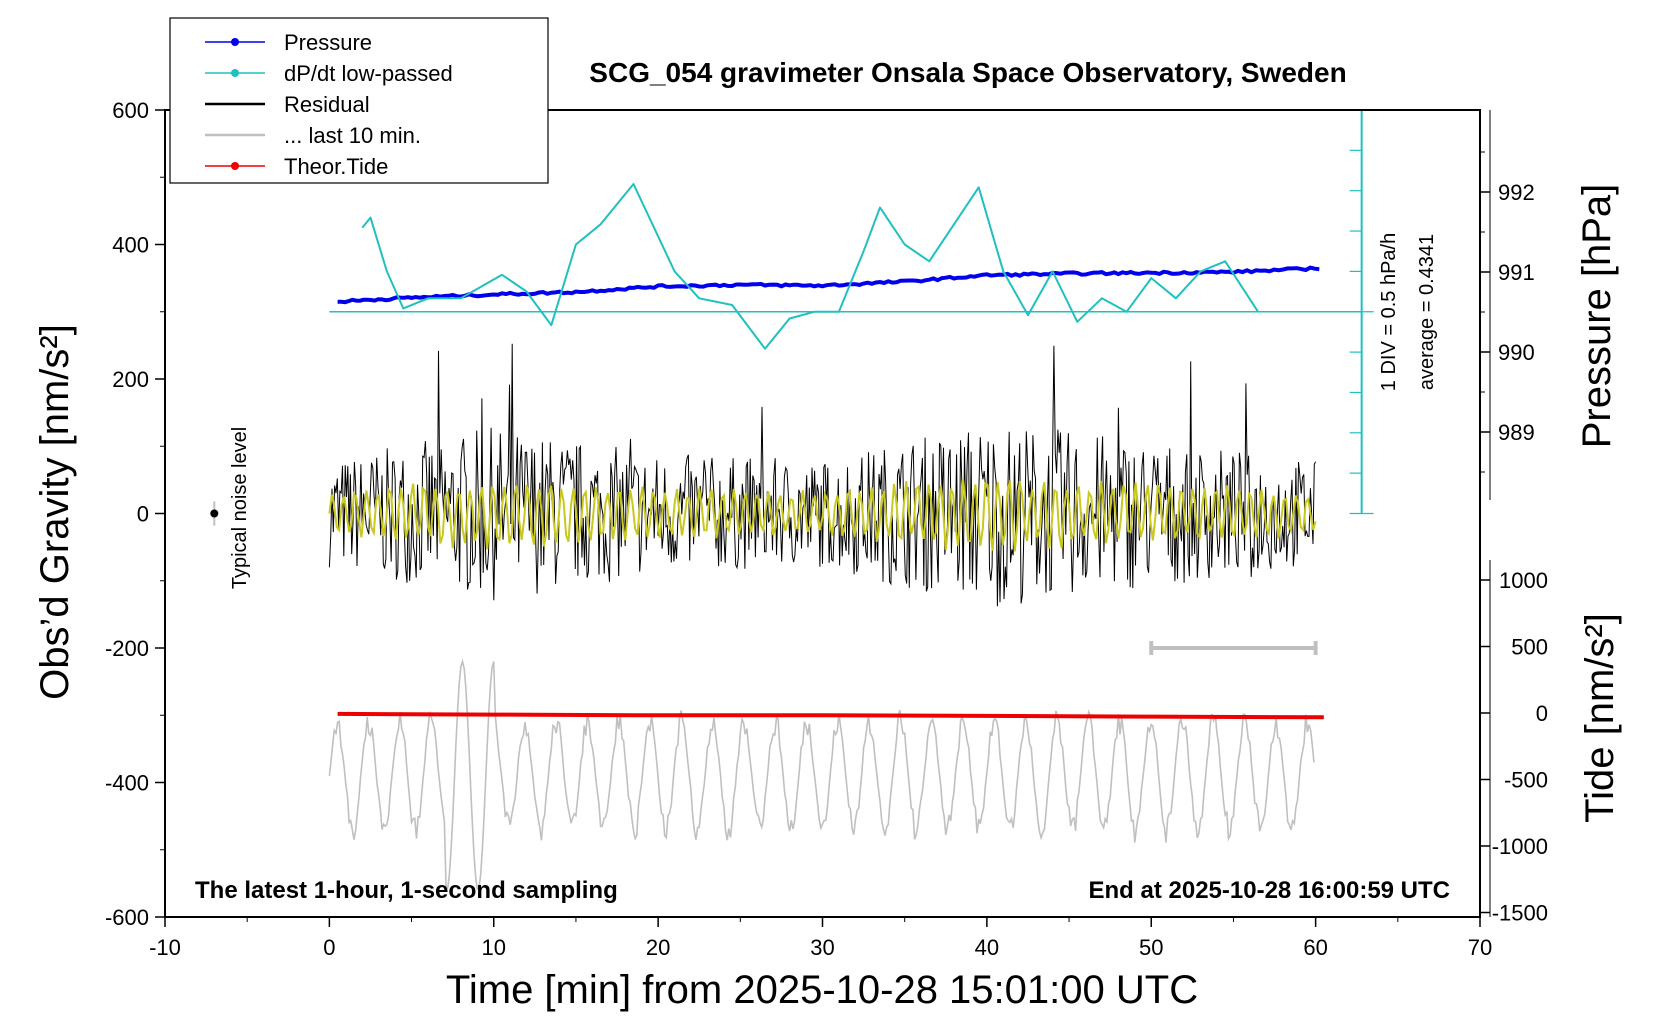 The width and height of the screenshot is (1660, 1020). I want to click on legend-label: Theor.Tide, so click(336, 166).